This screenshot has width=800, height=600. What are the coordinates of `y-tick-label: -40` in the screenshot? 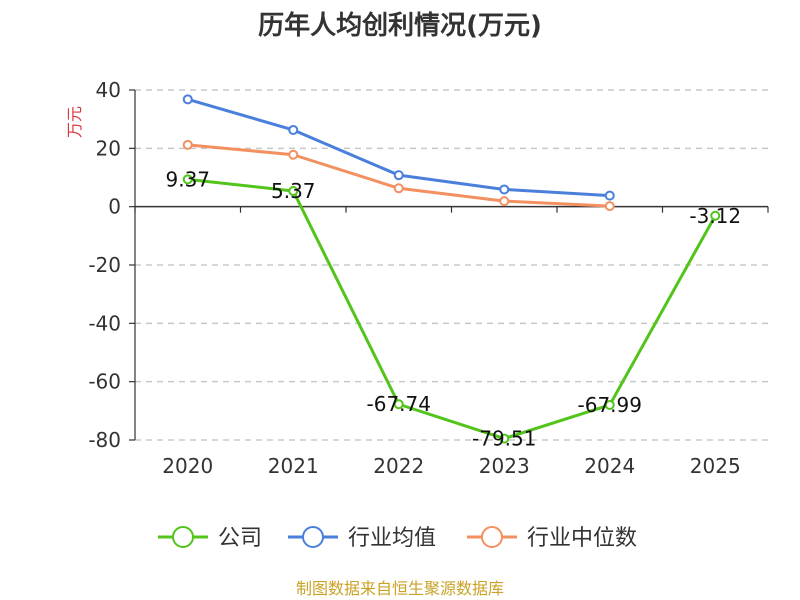 It's located at (104, 323).